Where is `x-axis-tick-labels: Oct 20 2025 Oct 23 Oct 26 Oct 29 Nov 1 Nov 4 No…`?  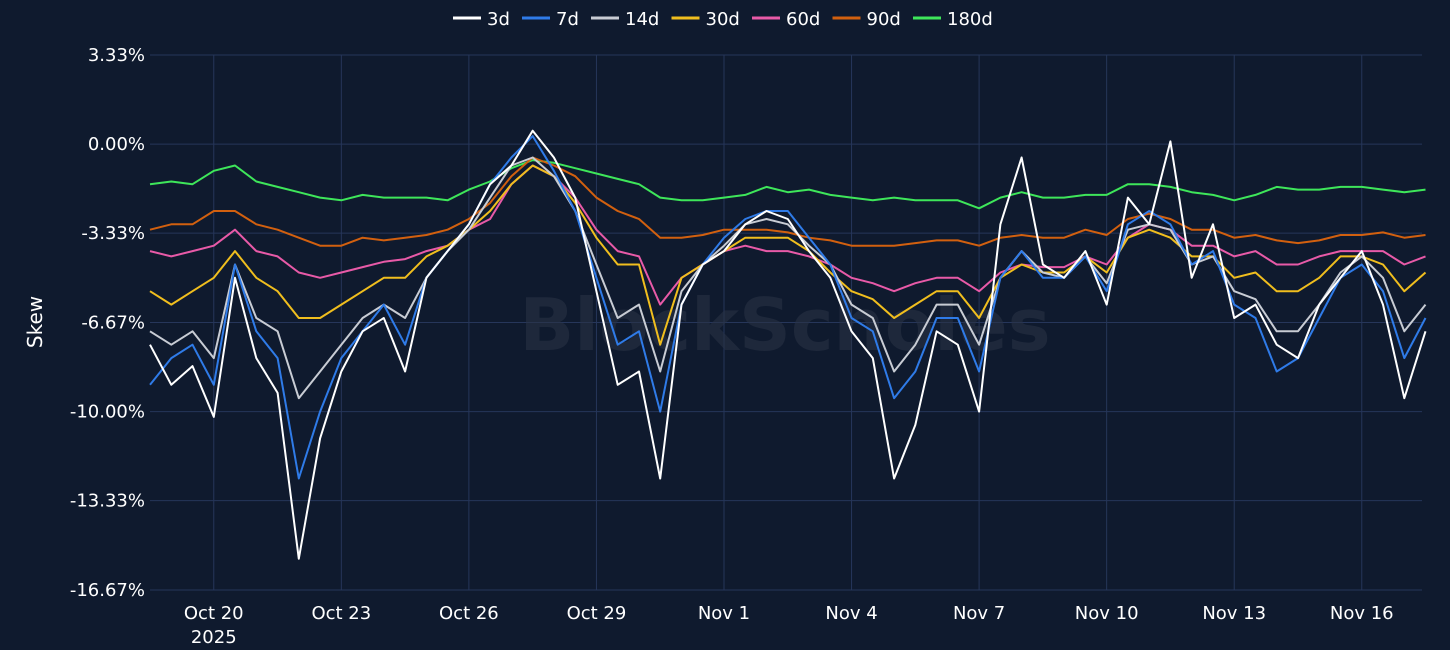
x-axis-tick-labels: Oct 20 2025 Oct 23 Oct 26 Oct 29 Nov 1 Nov 4 No… is located at coordinates (789, 625).